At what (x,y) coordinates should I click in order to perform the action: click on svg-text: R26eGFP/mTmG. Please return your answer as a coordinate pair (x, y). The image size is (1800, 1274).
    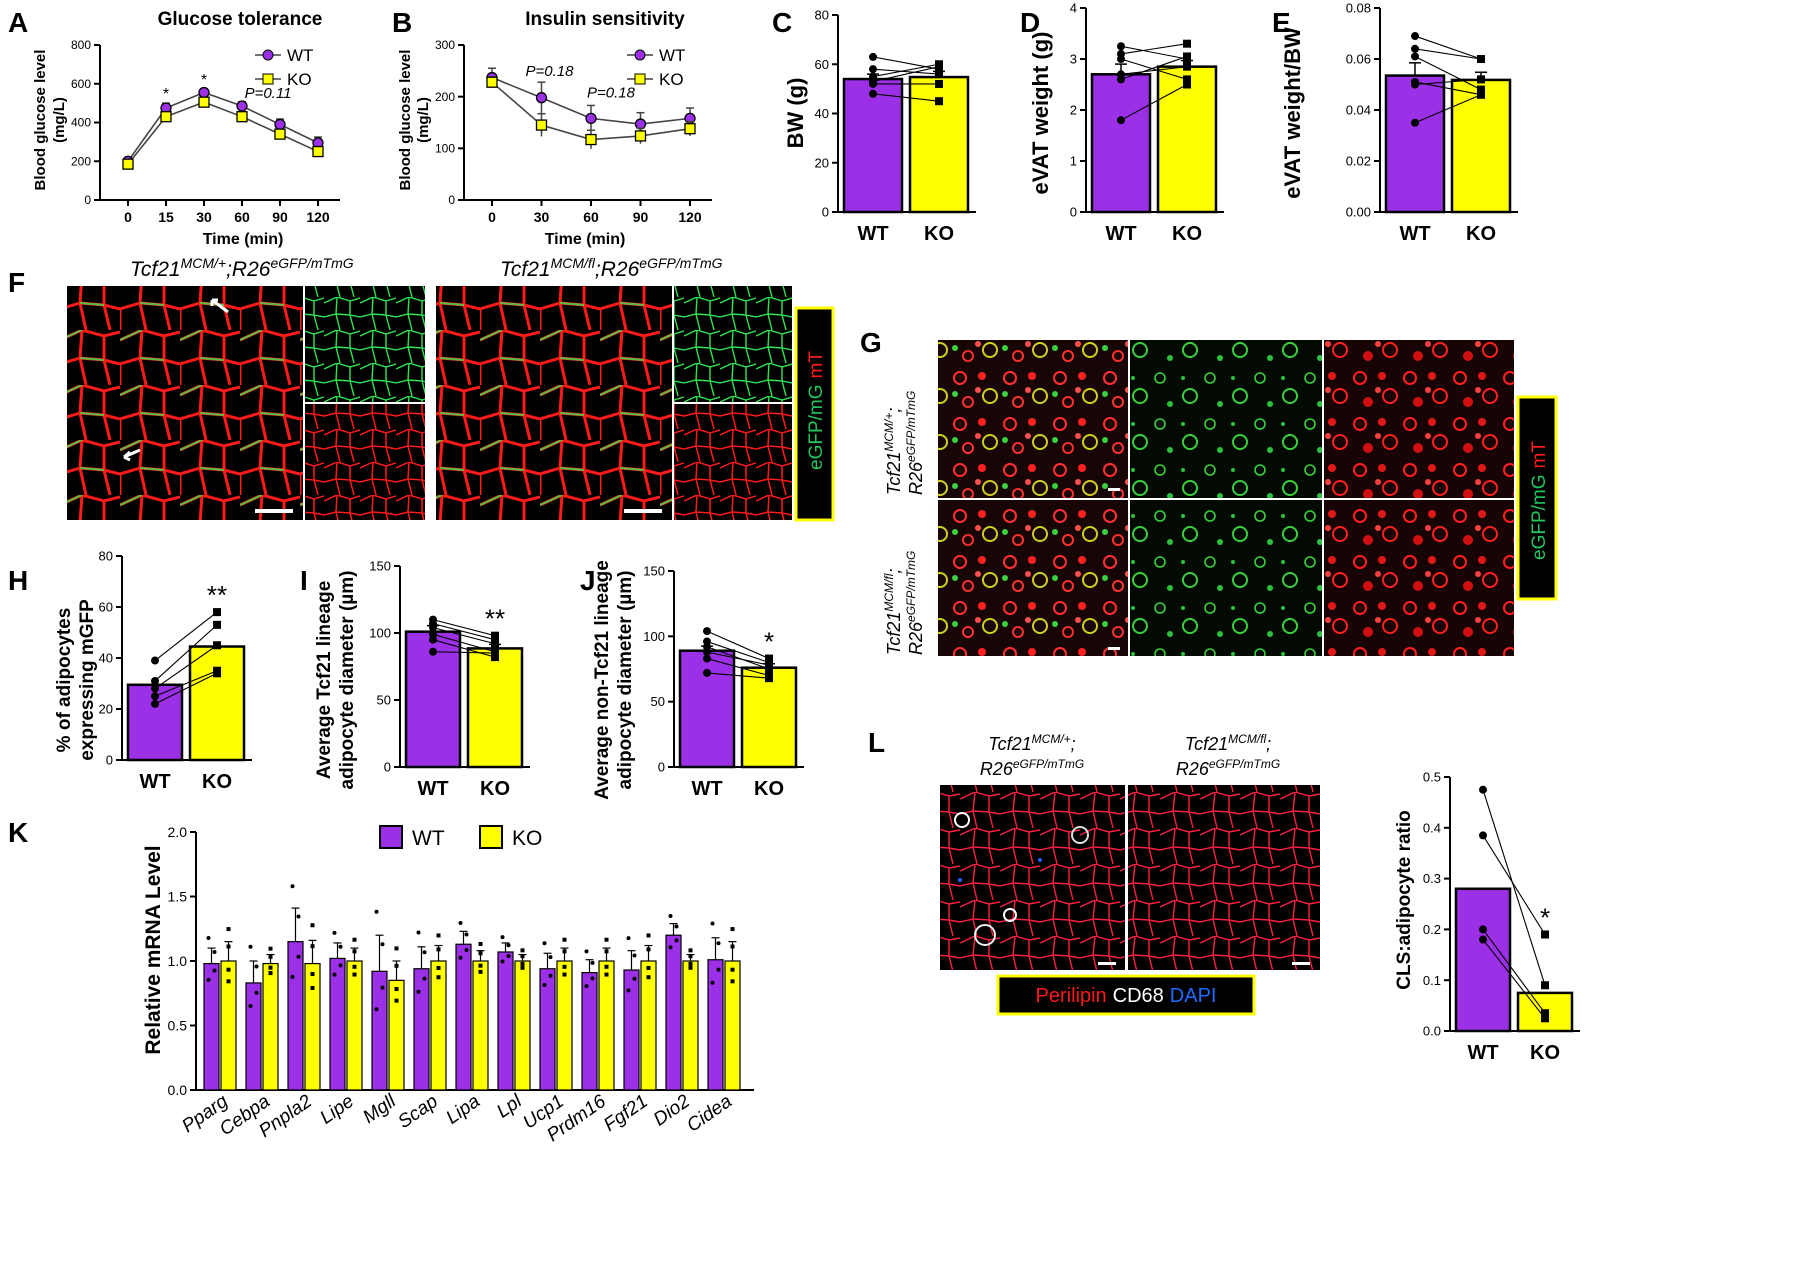
    Looking at the image, I should click on (1228, 768).